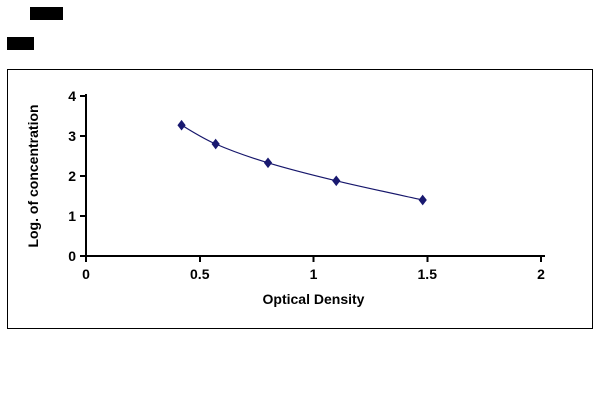 Image resolution: width=600 pixels, height=400 pixels. What do you see at coordinates (314, 299) in the screenshot?
I see `x-axis-title: Optical Density` at bounding box center [314, 299].